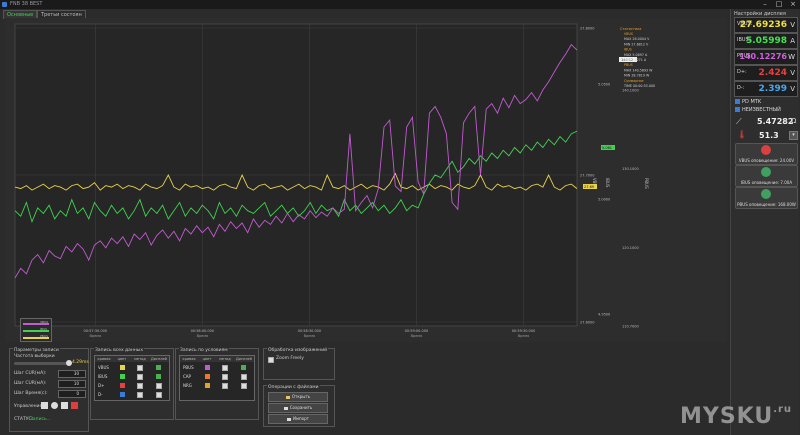 The height and width of the screenshot is (435, 800). I want to click on legend-label-vbus: VBUS, so click(44, 322).